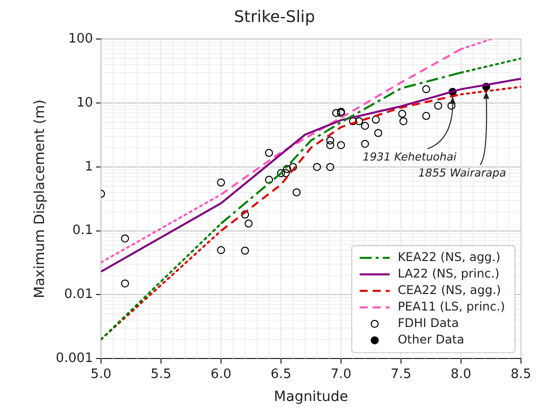 This screenshot has height=416, width=537. What do you see at coordinates (83, 230) in the screenshot?
I see `y-tick-label: 0.1` at bounding box center [83, 230].